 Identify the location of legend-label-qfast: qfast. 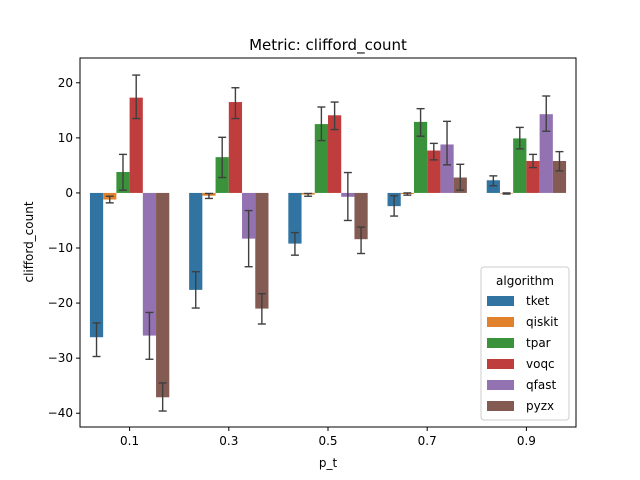
(541, 385).